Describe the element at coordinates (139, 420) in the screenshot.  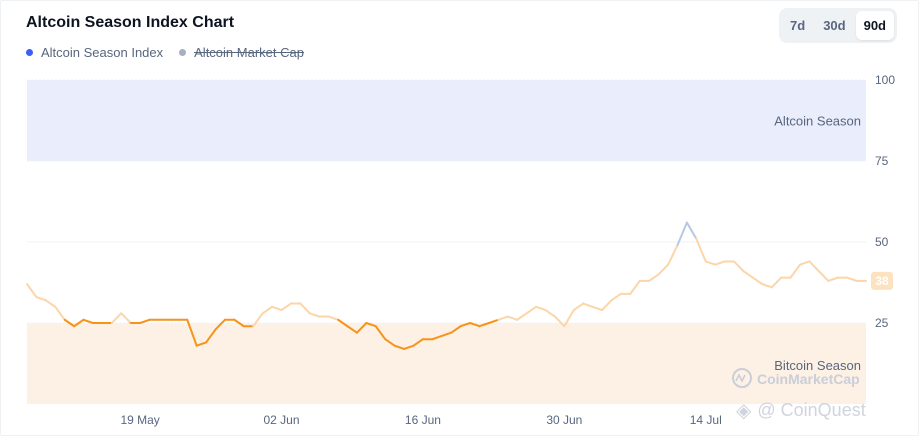
I see `x-tick-label: 19 May` at that location.